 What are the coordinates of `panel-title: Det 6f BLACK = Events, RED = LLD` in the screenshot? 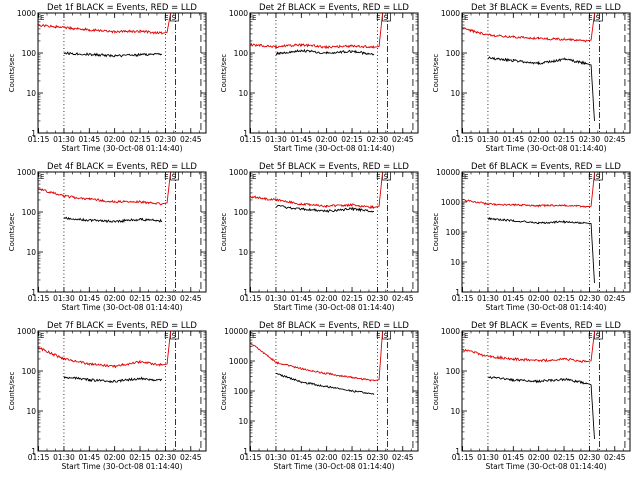 It's located at (546, 167).